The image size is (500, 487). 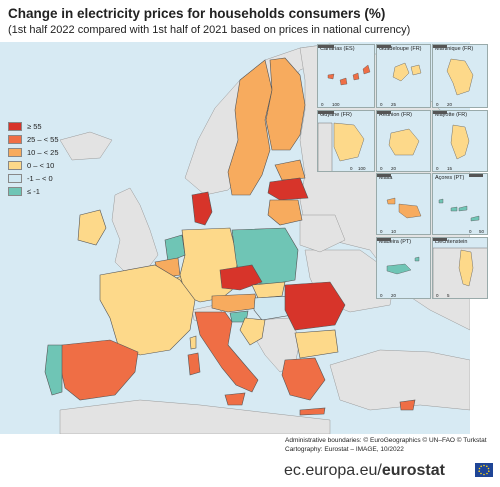 What do you see at coordinates (202, 208) in the screenshot?
I see `country-denmark` at bounding box center [202, 208].